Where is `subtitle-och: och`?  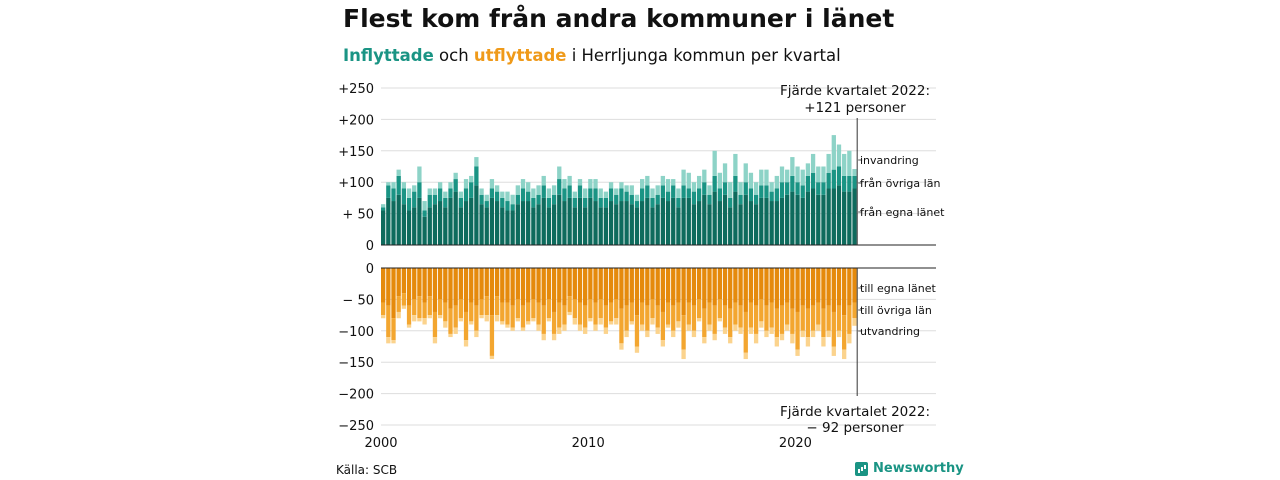
subtitle-och: och is located at coordinates (453, 55).